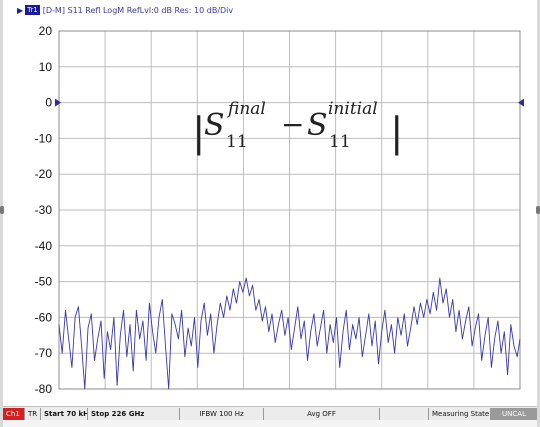  I want to click on right-resize-handle, so click(538, 210).